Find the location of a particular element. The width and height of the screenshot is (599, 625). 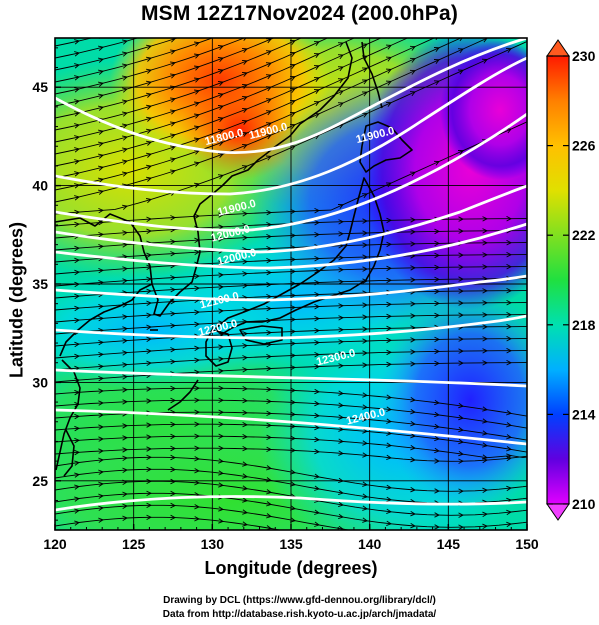

x-tick-label: 150 is located at coordinates (527, 544).